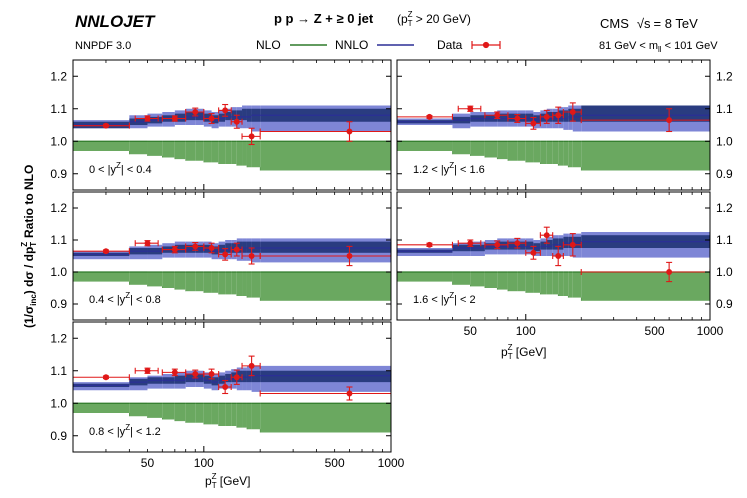 Image resolution: width=747 pixels, height=498 pixels. I want to click on x-tick-label: 50, so click(148, 463).